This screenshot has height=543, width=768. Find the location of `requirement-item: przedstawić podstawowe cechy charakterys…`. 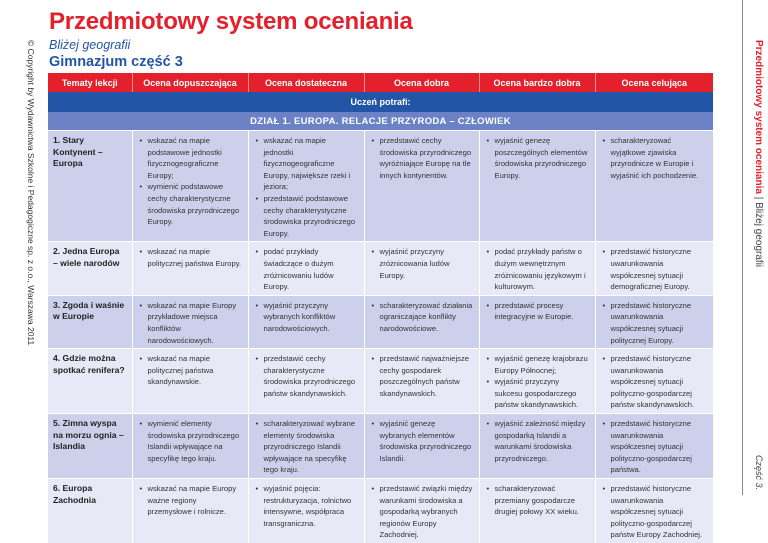

requirement-item: przedstawić podstawowe cechy charakterys… is located at coordinates (306, 216).